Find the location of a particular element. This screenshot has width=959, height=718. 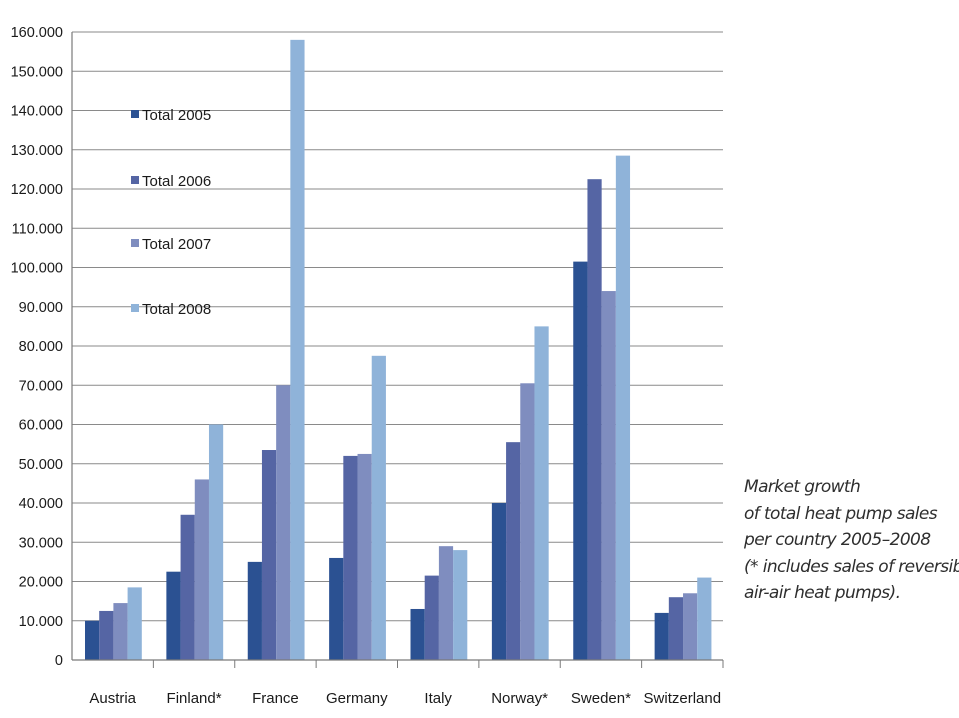

legend-label: Total 2005 is located at coordinates (176, 115).